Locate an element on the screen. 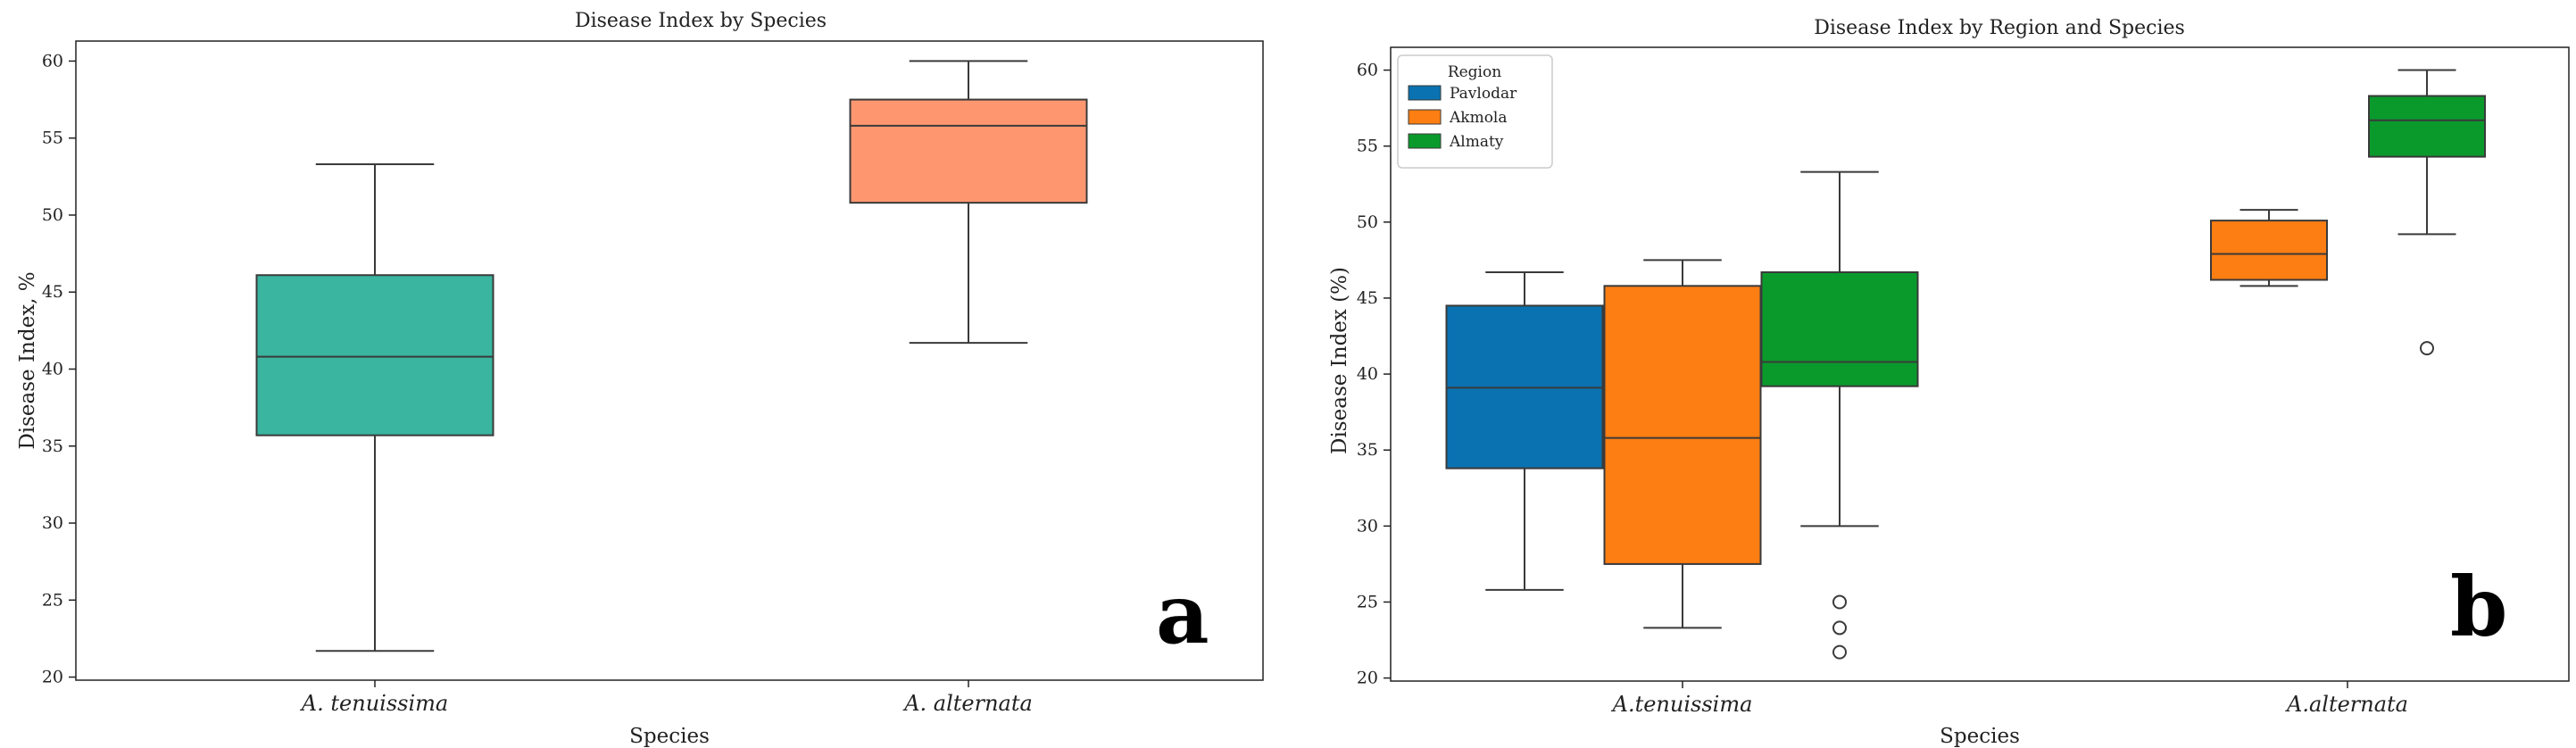  chart-a-x-label: Species is located at coordinates (670, 736).